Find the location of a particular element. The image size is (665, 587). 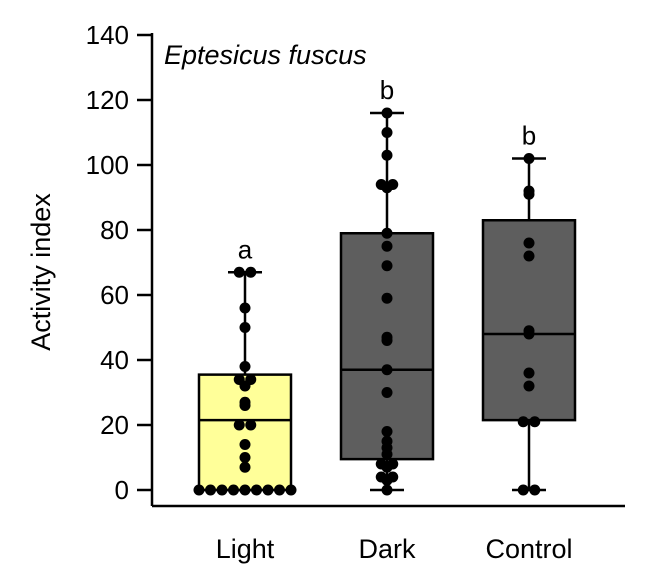

y-tick-label: 100 is located at coordinates (107, 165).